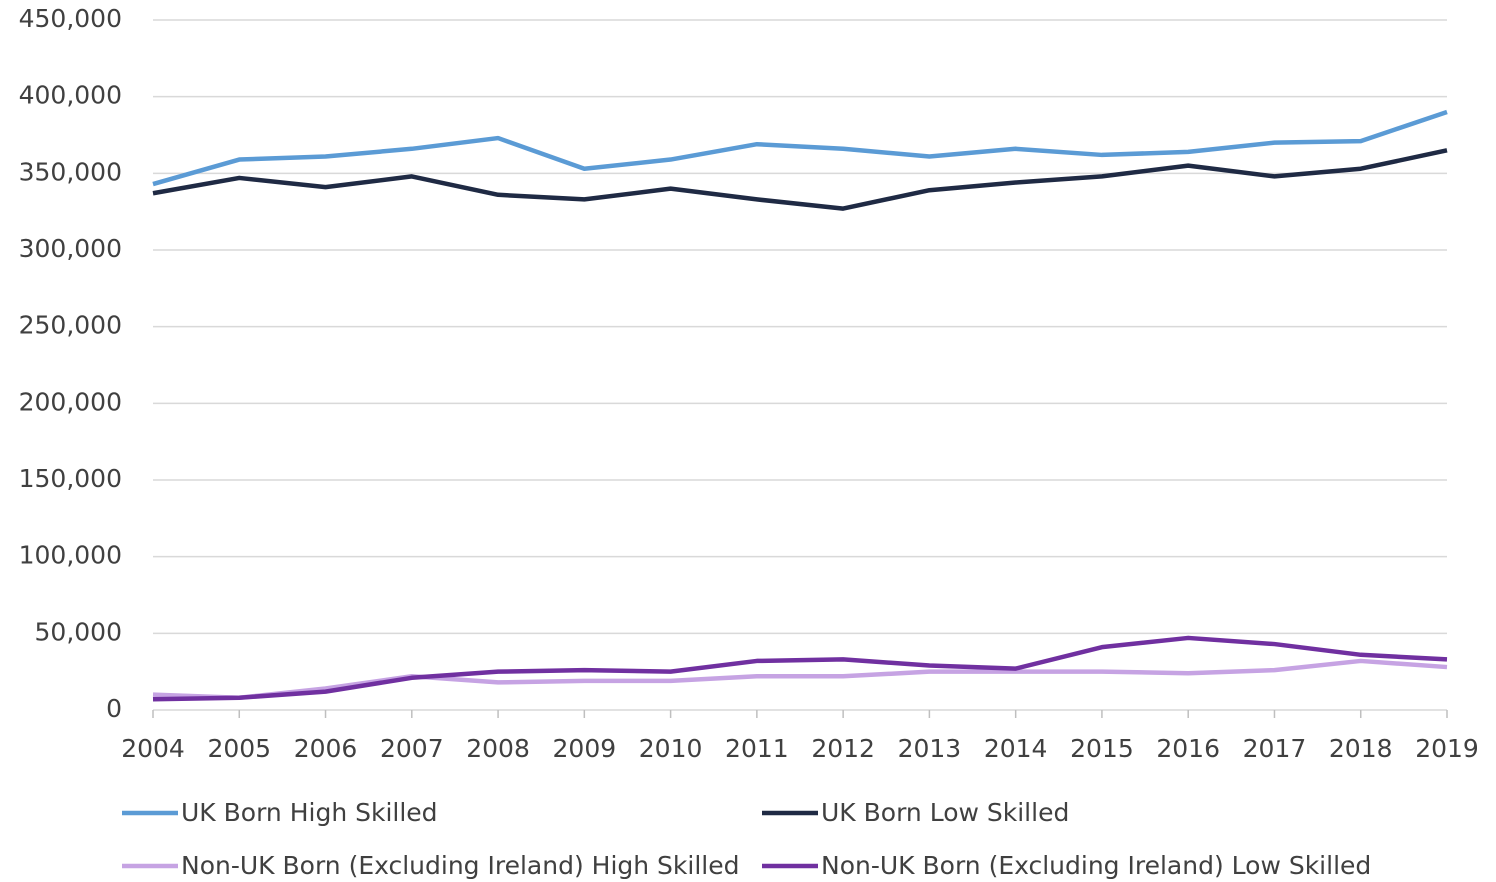 The image size is (1496, 882). What do you see at coordinates (70, 325) in the screenshot?
I see `y-tick-label: 250,000` at bounding box center [70, 325].